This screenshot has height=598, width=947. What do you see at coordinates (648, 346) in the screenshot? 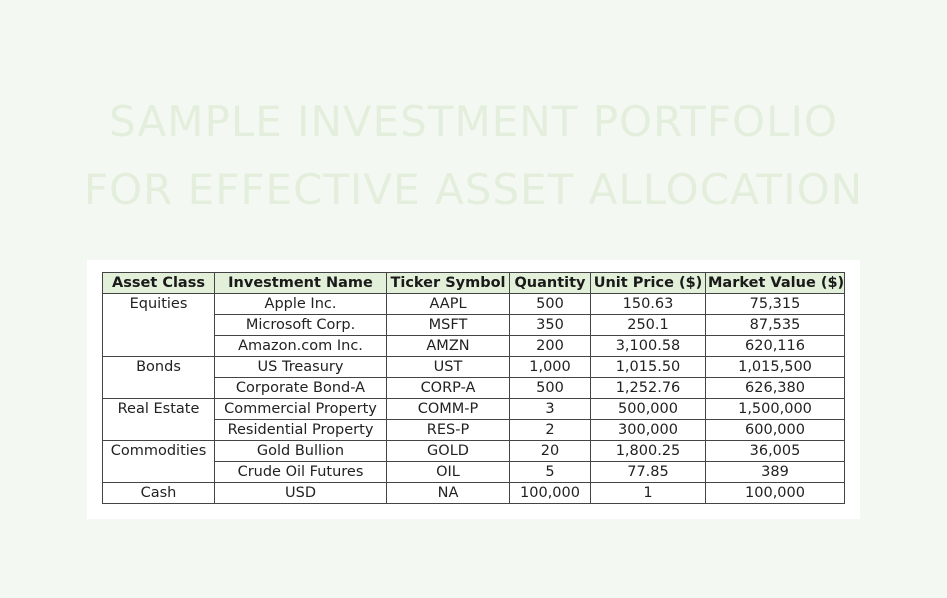
I see `cell-unit-price: 3,100.58` at bounding box center [648, 346].